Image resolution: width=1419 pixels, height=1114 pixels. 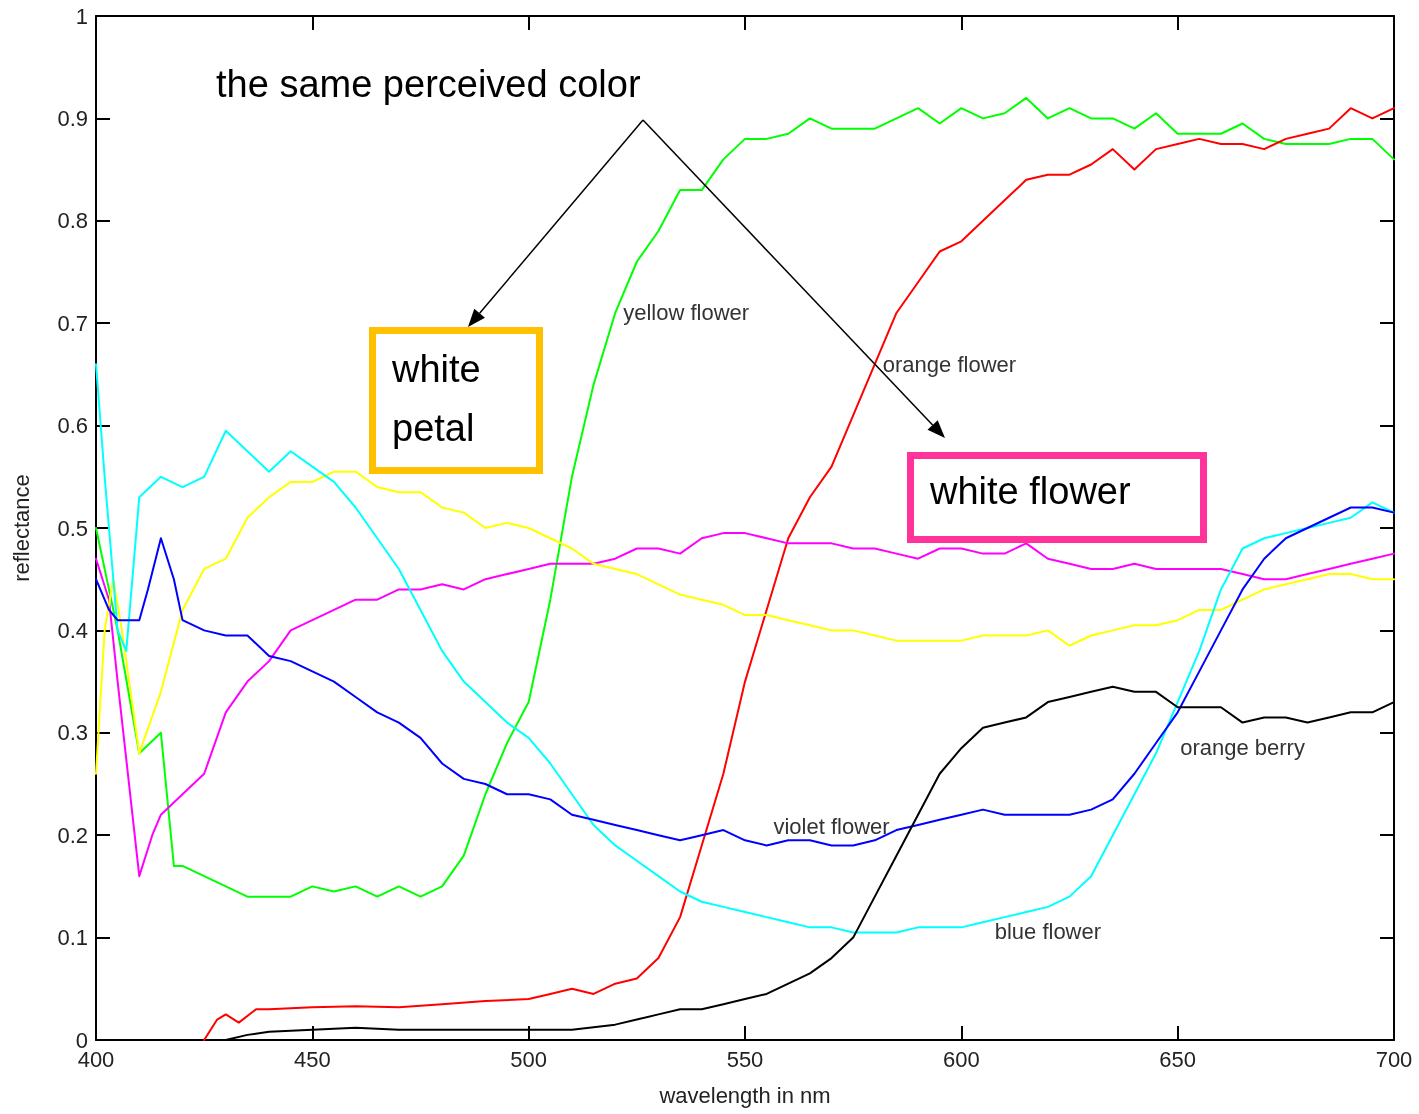 I want to click on x-tick-label: 500, so click(x=529, y=1059).